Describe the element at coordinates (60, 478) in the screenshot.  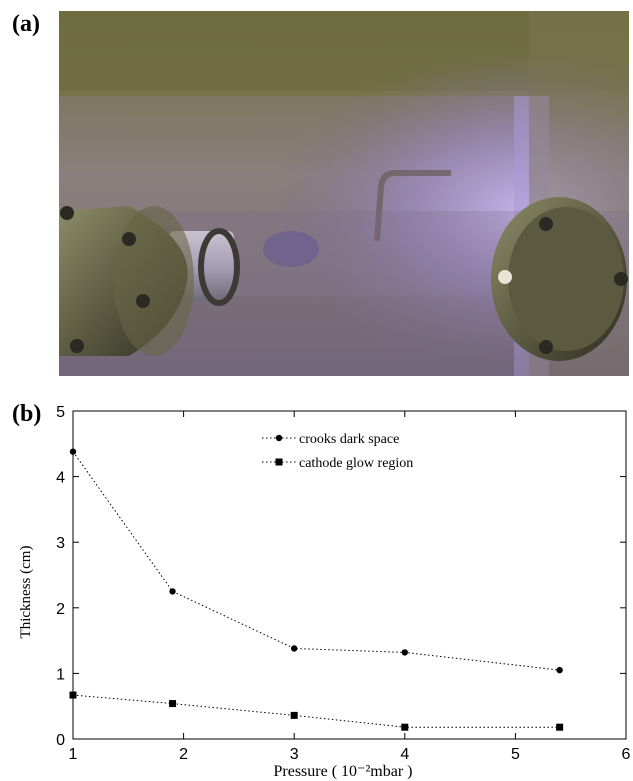
I see `y-tick-label: 4` at that location.